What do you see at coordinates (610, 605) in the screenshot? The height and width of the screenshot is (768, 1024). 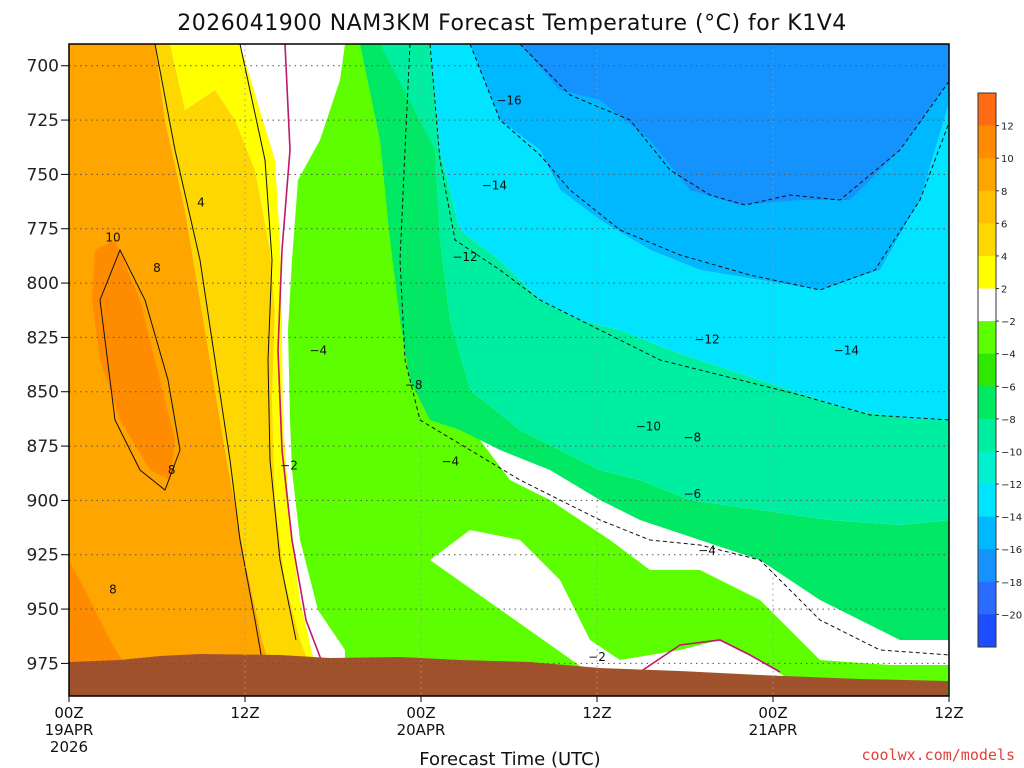 I see `region-near-zero-bottom` at bounding box center [610, 605].